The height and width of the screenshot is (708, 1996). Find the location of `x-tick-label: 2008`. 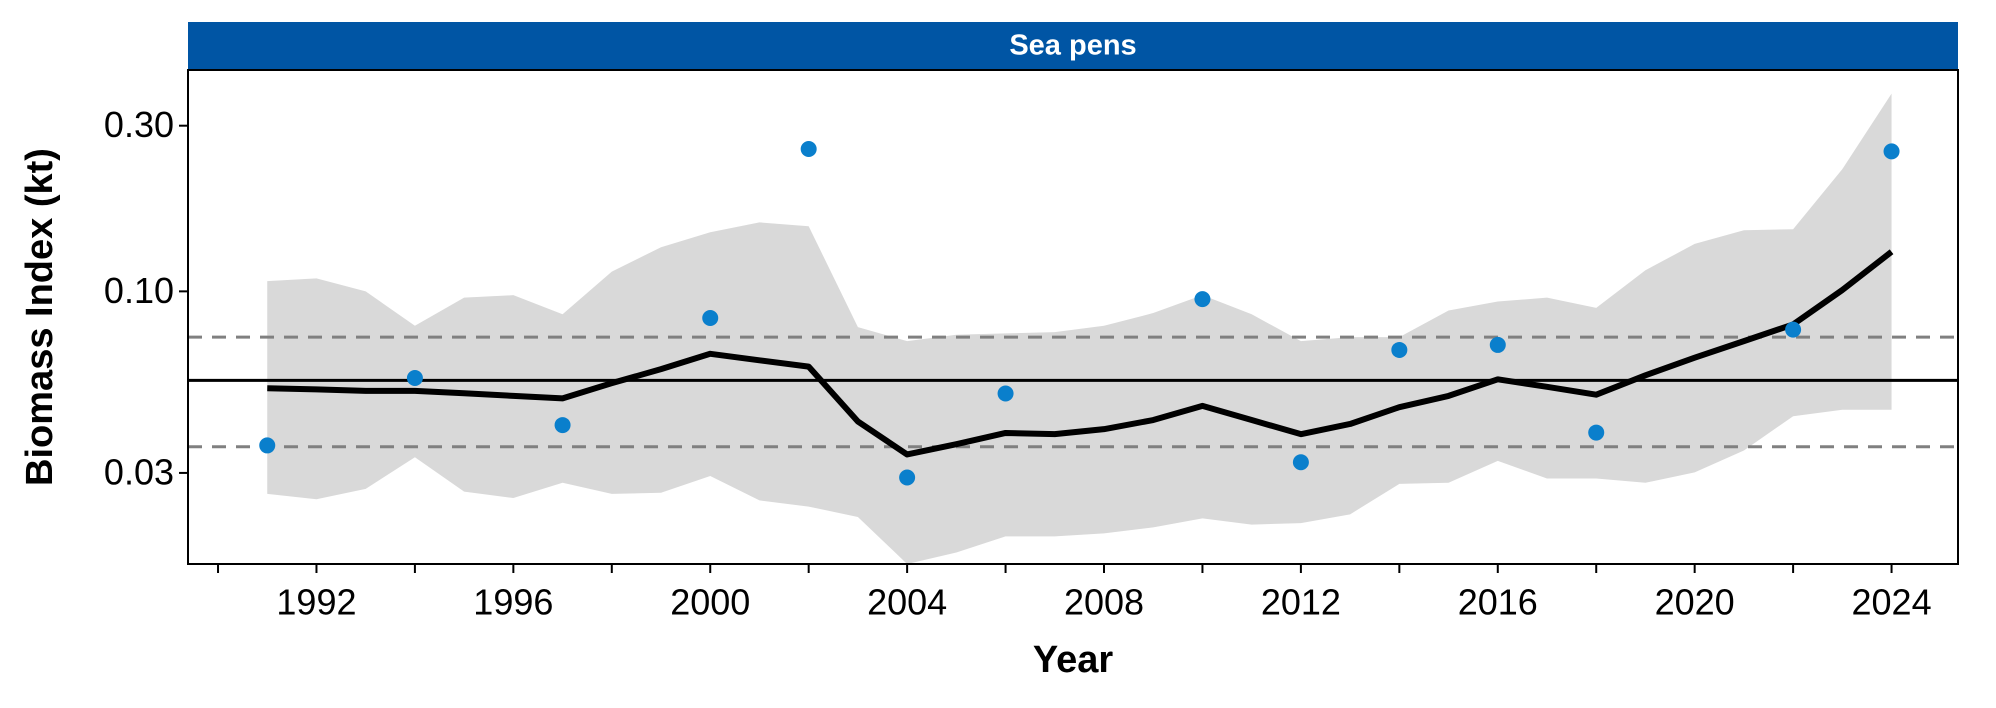

x-tick-label: 2008 is located at coordinates (1104, 602).